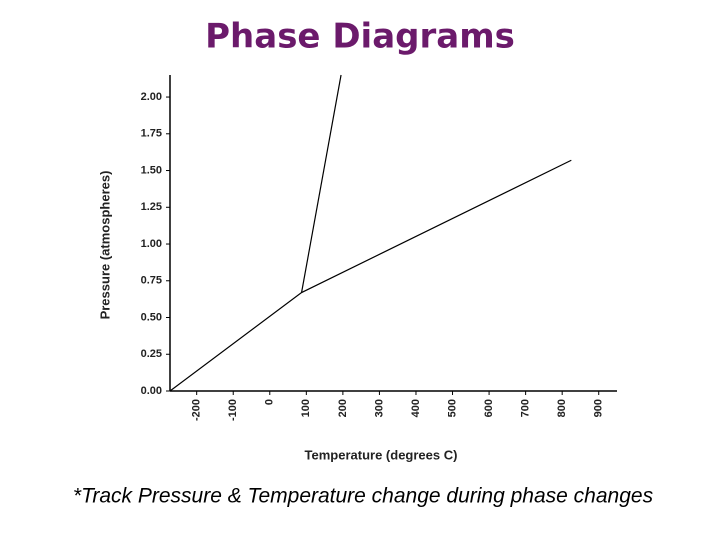 The height and width of the screenshot is (545, 720). I want to click on x-tick-label: 400, so click(416, 408).